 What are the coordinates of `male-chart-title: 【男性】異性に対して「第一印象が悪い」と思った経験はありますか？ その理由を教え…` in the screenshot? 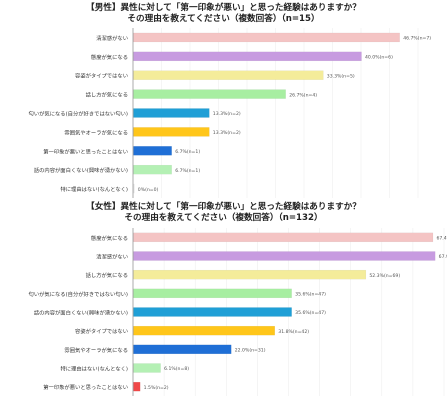 It's located at (223, 14).